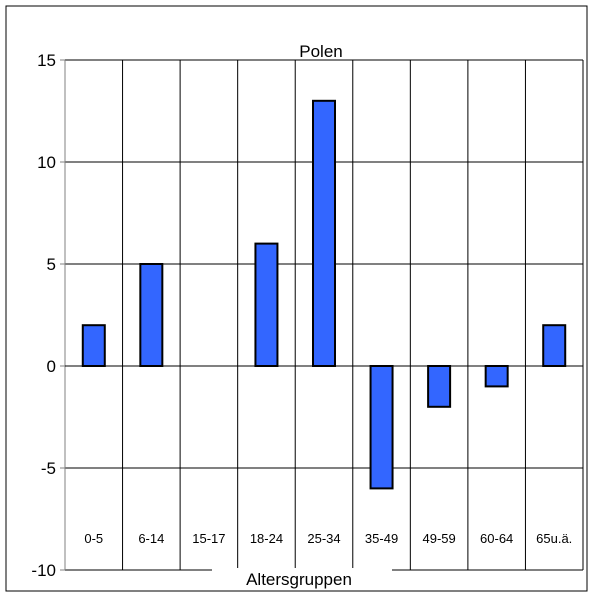 The width and height of the screenshot is (593, 602). I want to click on x-axis-label-background, so click(302, 579).